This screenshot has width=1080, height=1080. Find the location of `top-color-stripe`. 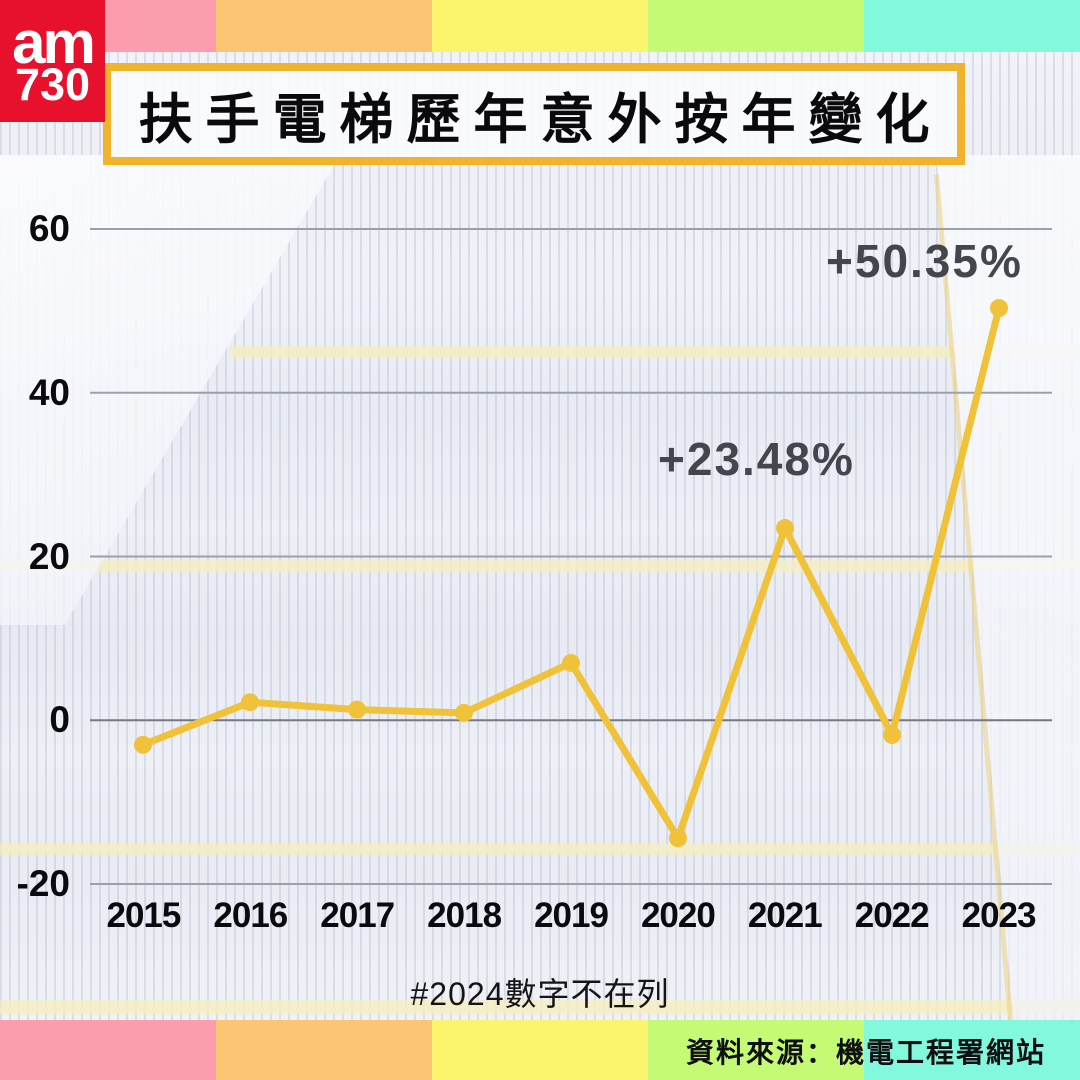

top-color-stripe is located at coordinates (540, 26).